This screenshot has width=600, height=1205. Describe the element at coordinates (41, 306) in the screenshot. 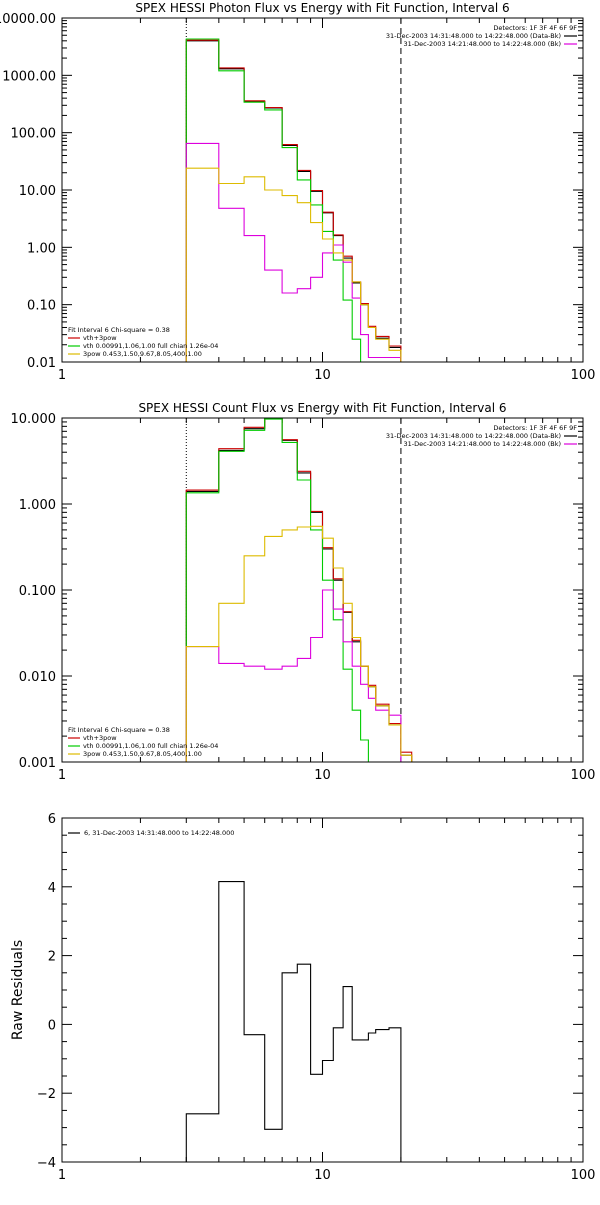

I see `y-tick-label: 0.10` at that location.